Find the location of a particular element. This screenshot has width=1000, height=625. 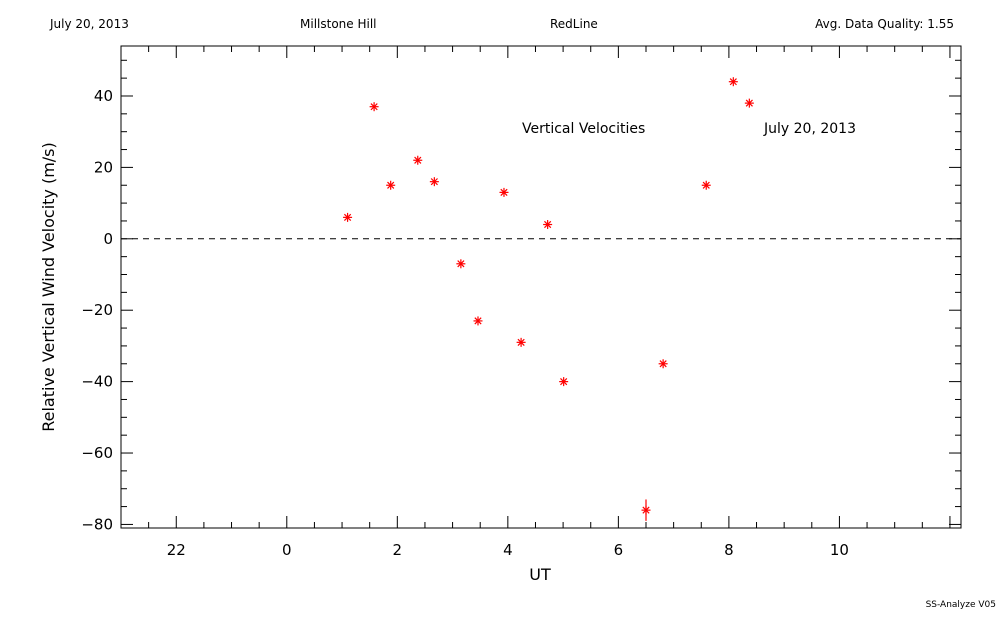

y-tick-label: 0 is located at coordinates (108, 239).